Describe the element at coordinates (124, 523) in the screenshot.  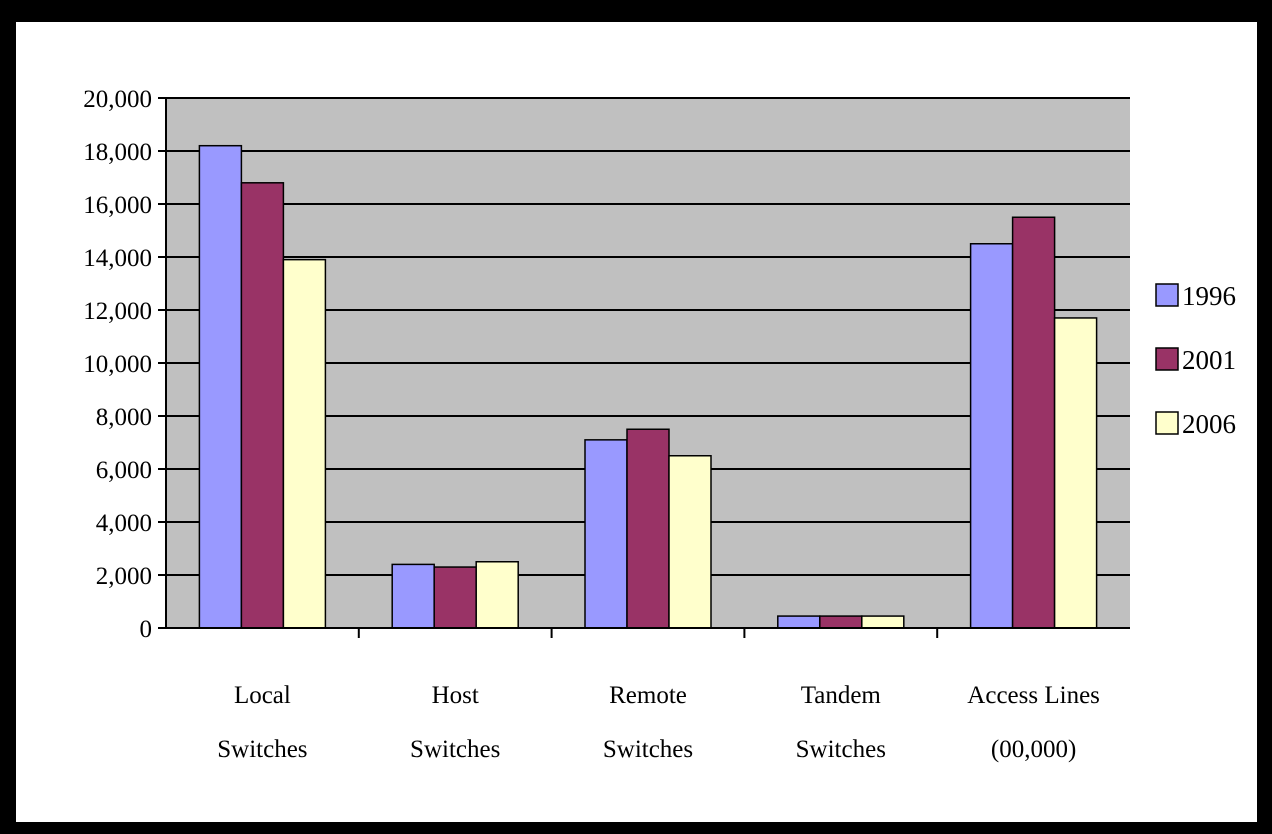
I see `y-tick-label: 4,000` at that location.